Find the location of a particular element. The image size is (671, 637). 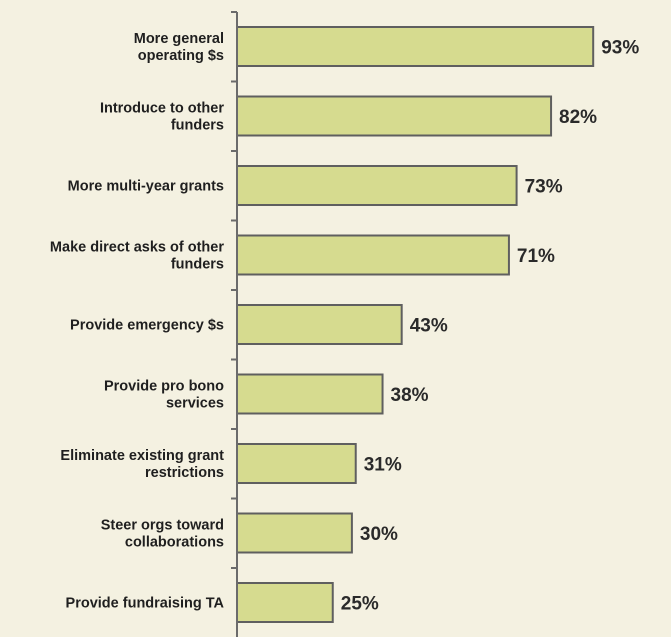

category-label-line: collaborations is located at coordinates (174, 543).